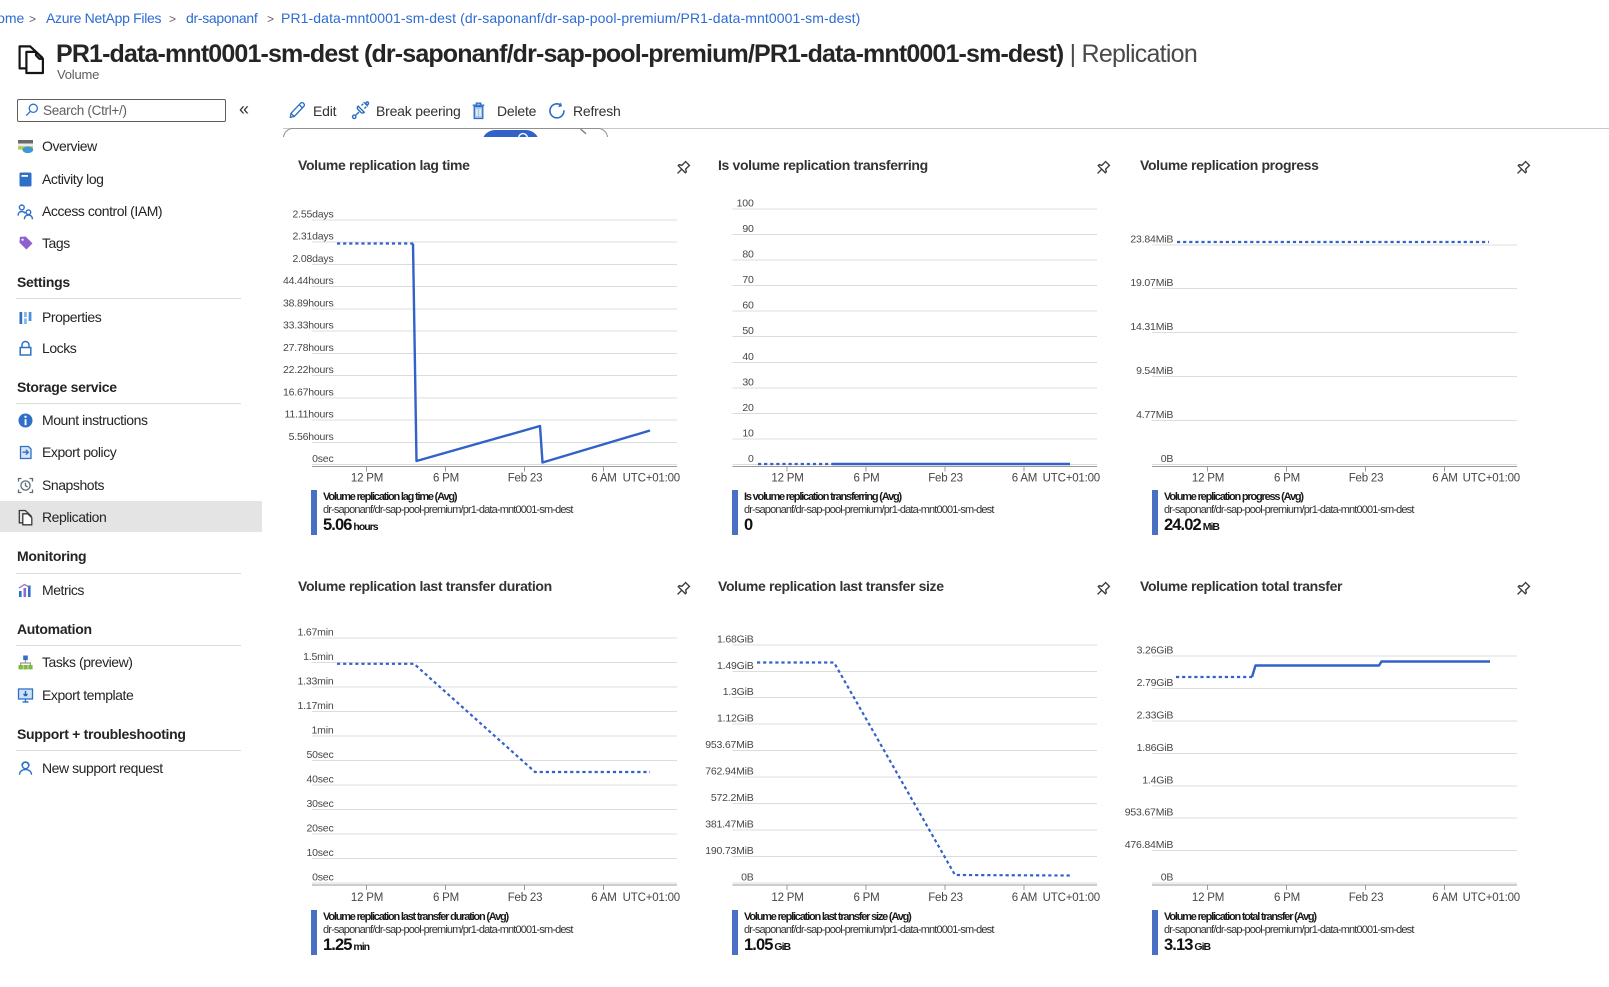 This screenshot has width=1609, height=987. What do you see at coordinates (735, 719) in the screenshot?
I see `svg-text: 1.12GiB` at bounding box center [735, 719].